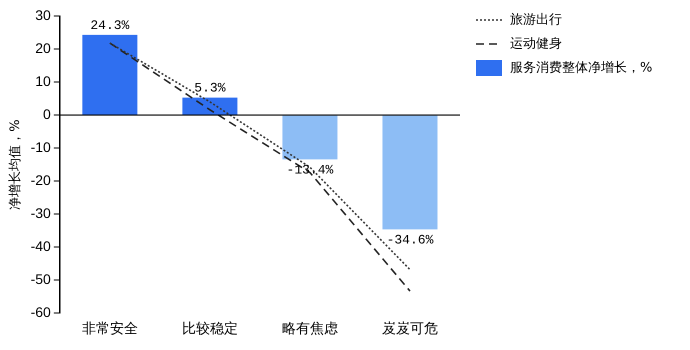 The height and width of the screenshot is (350, 690). What do you see at coordinates (410, 329) in the screenshot?
I see `x-tick-label: 岌岌可危` at bounding box center [410, 329].